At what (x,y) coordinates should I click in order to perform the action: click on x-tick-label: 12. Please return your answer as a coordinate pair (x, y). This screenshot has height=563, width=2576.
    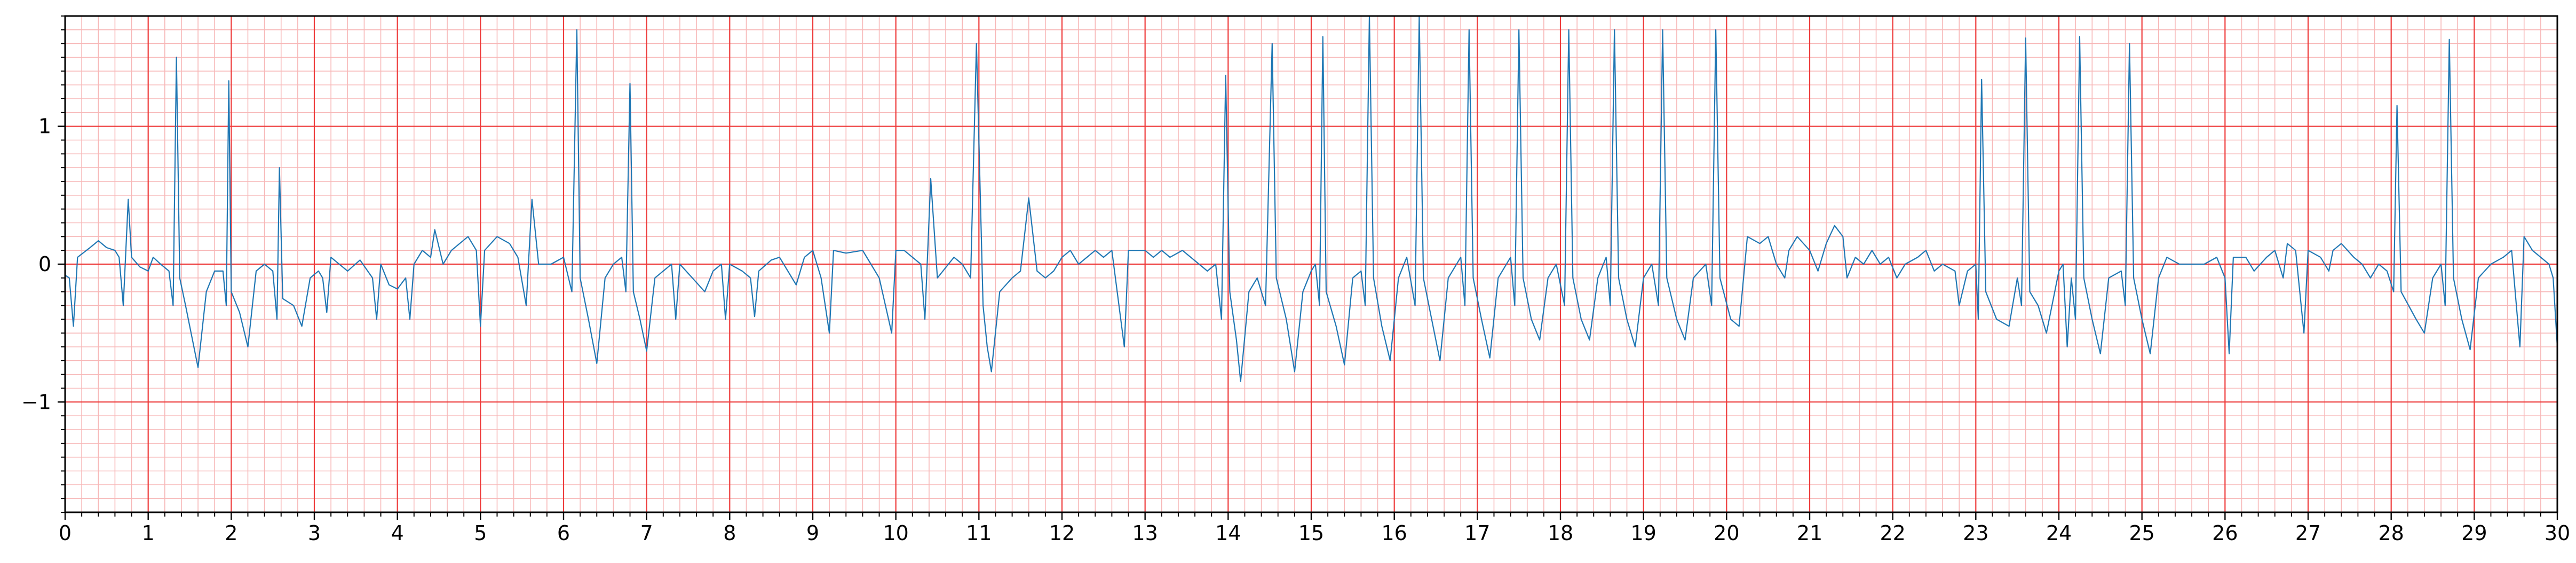
    Looking at the image, I should click on (1062, 533).